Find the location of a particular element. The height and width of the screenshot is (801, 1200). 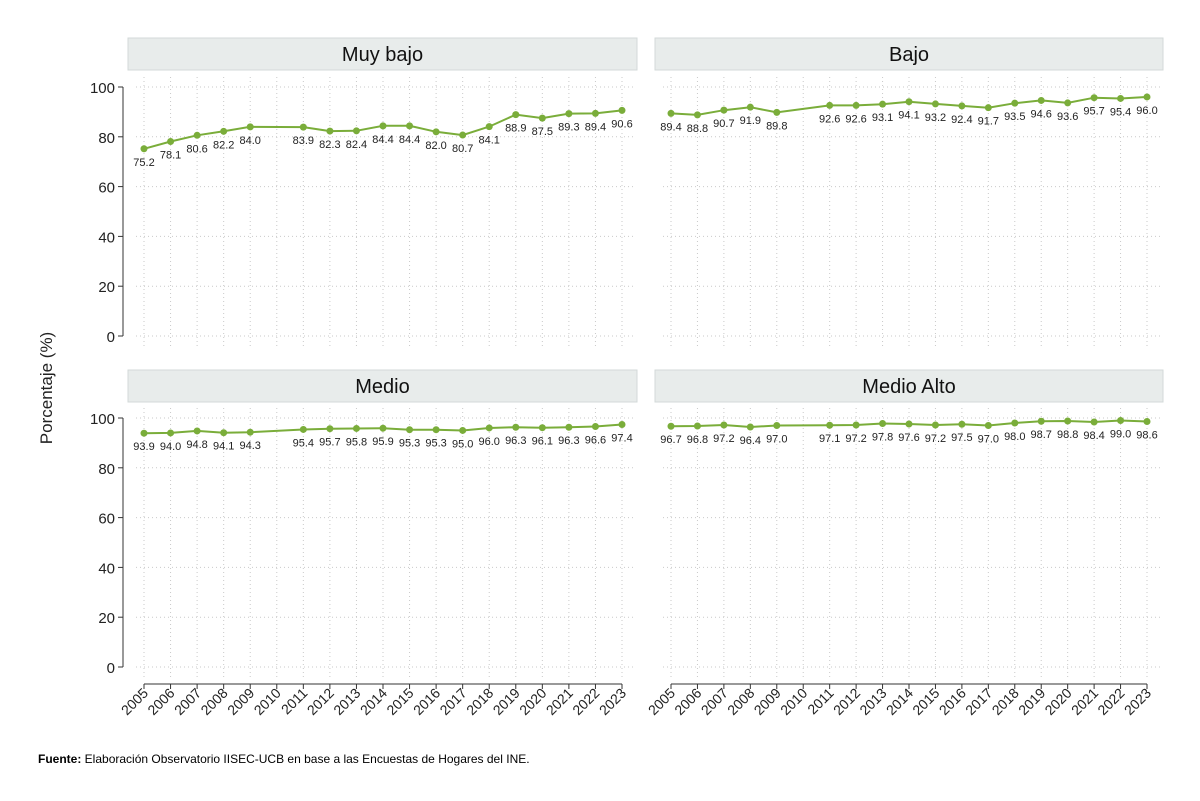

data-label: 96.3 is located at coordinates (568, 441).